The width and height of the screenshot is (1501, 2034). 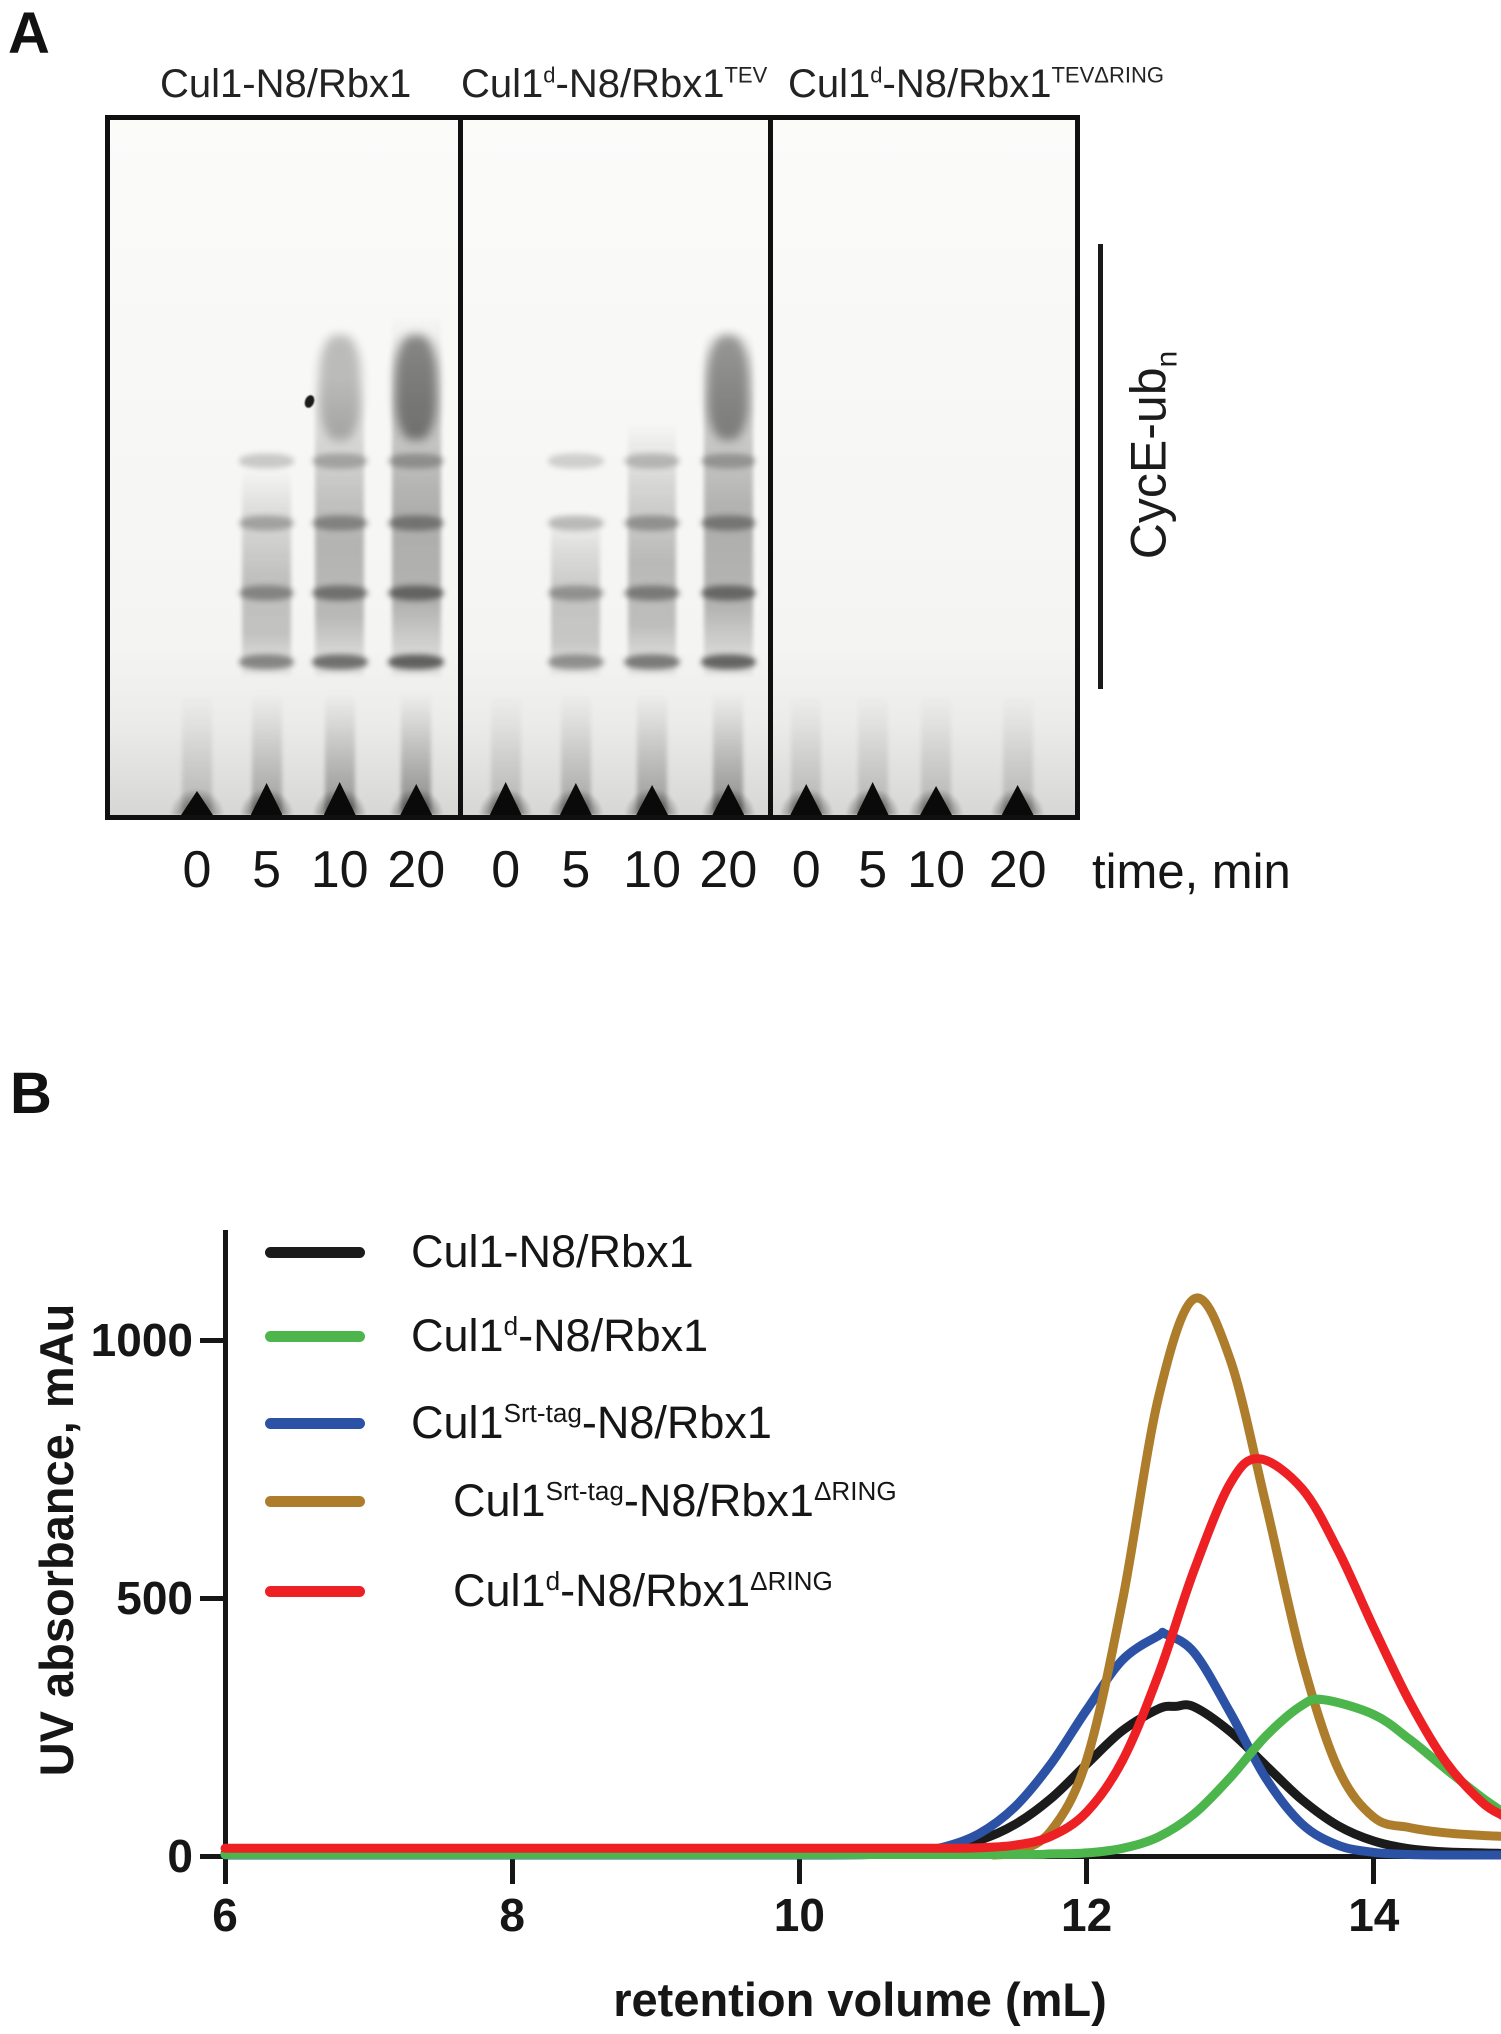 What do you see at coordinates (1374, 1915) in the screenshot?
I see `x-tick-label: 14` at bounding box center [1374, 1915].